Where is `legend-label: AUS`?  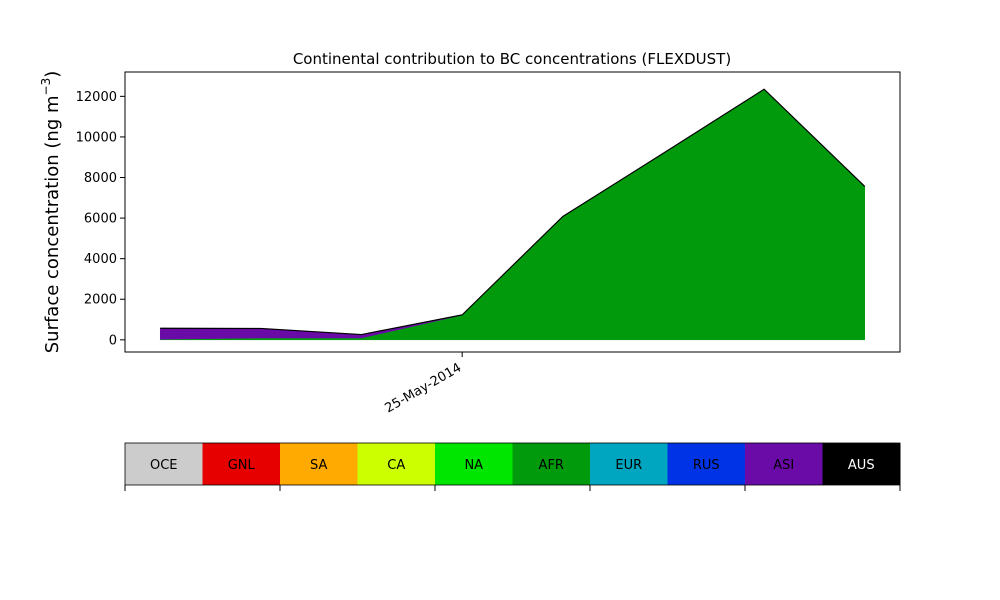
legend-label: AUS is located at coordinates (861, 465).